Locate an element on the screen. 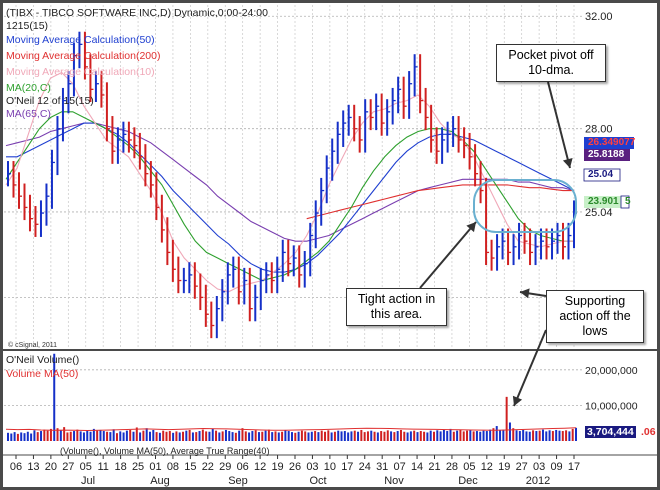 The width and height of the screenshot is (660, 490). callout-supporting-action: Supporting action off the lows is located at coordinates (595, 316).